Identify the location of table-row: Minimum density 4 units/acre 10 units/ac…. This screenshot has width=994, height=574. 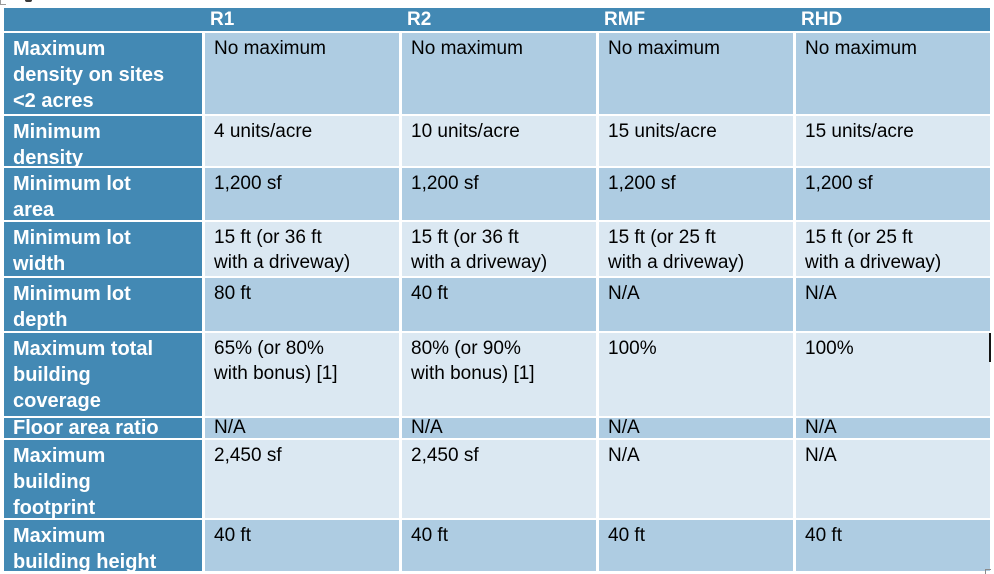
(497, 141).